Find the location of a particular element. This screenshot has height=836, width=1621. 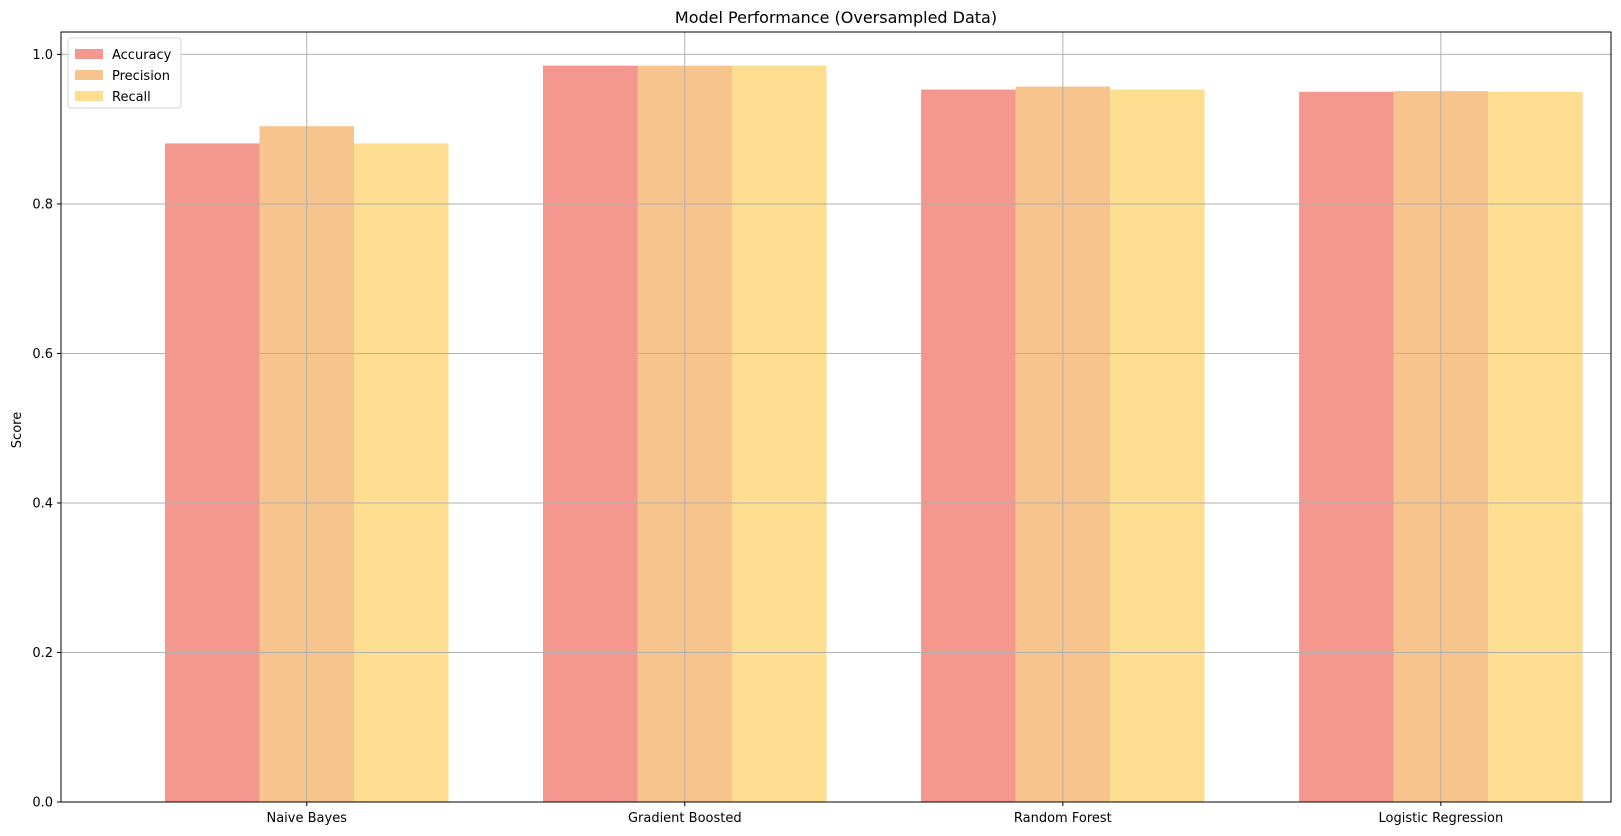

y-tick-label-1: 0.2 is located at coordinates (42, 653).